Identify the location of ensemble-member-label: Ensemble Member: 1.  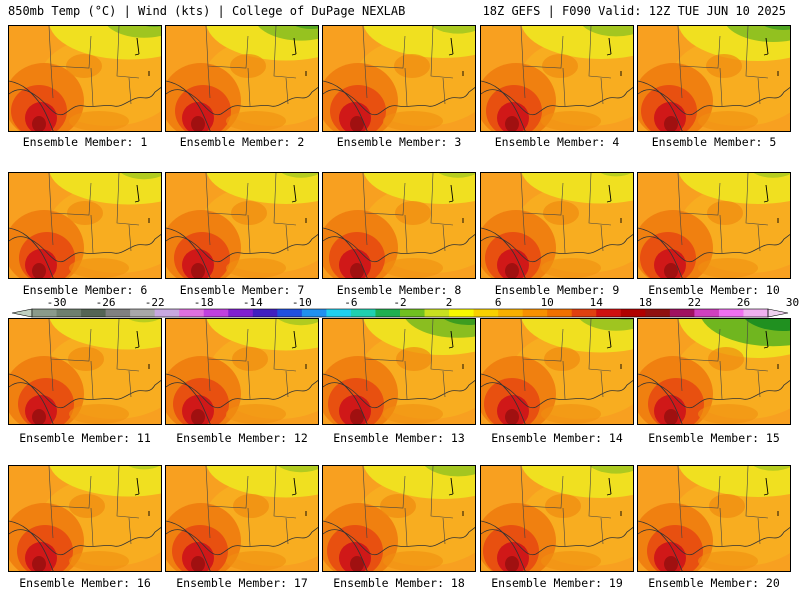
(85, 142).